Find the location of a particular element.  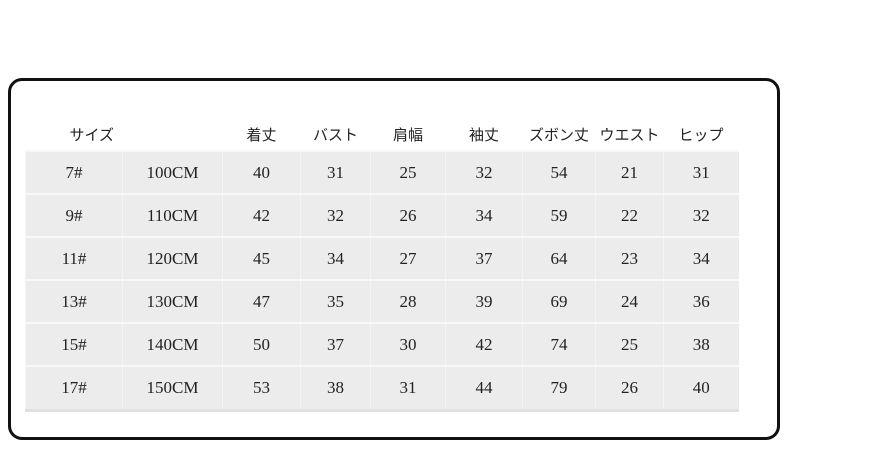

table-cell: 23 is located at coordinates (629, 258).